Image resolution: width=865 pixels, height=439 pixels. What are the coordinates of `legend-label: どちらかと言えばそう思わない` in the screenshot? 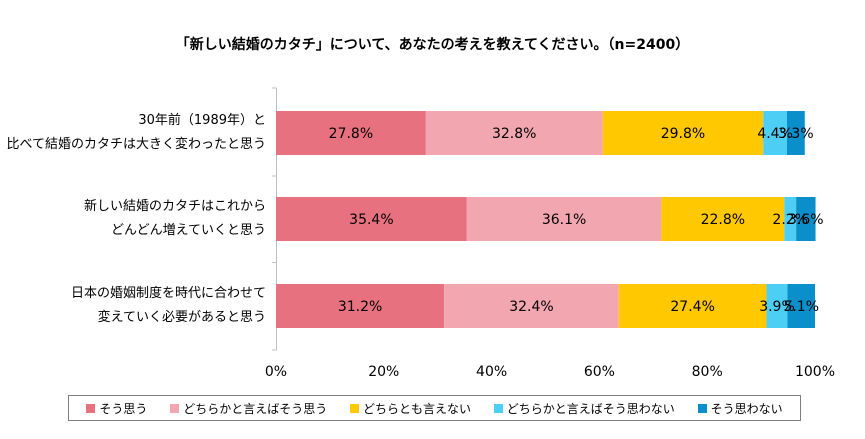 It's located at (590, 408).